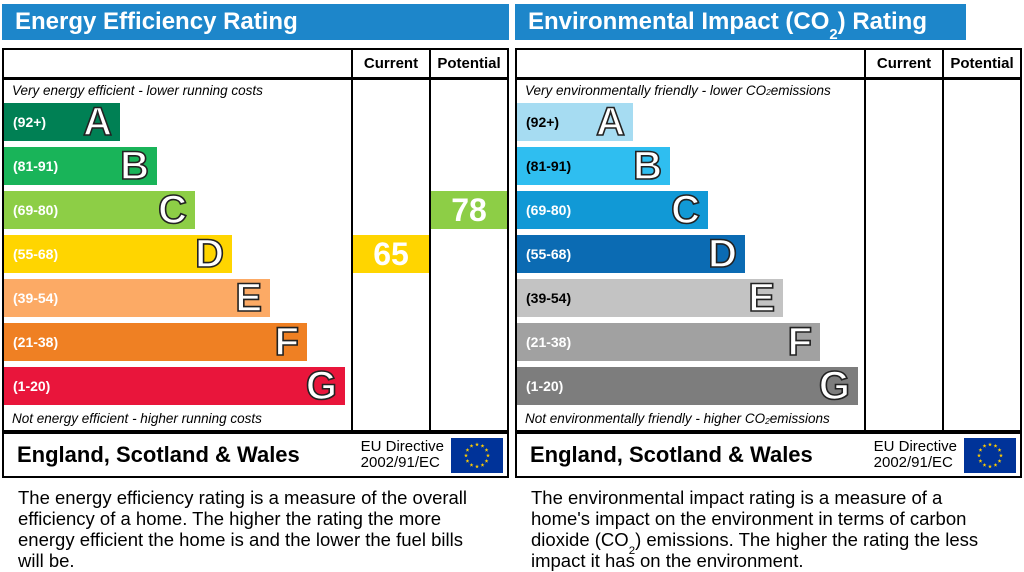 This screenshot has height=572, width=1024. I want to click on current-rating-value: 65, so click(391, 253).